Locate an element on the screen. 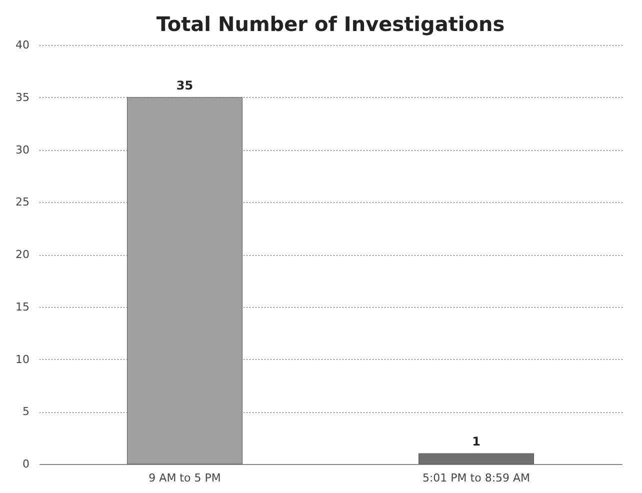 This screenshot has width=642, height=493. chart-title: Total Number of Investigations is located at coordinates (330, 24).